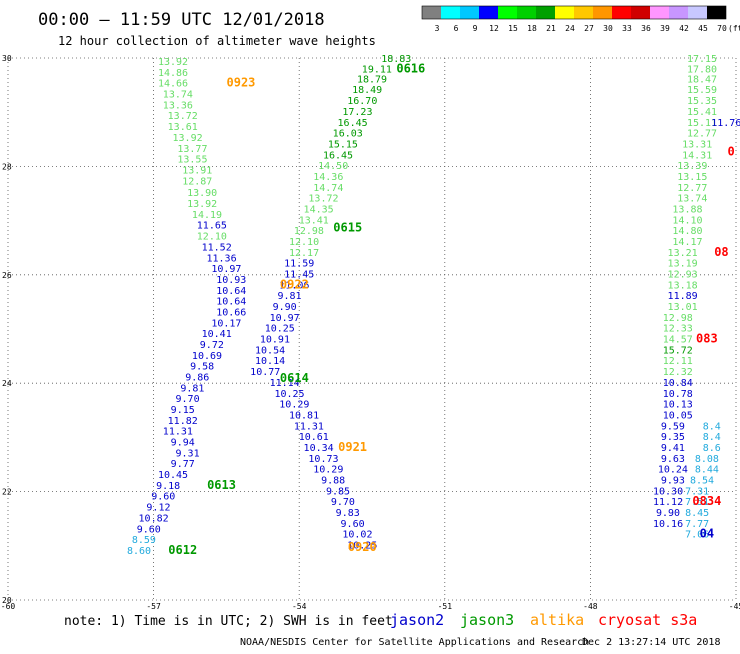 This screenshot has height=654, width=740. Describe the element at coordinates (202, 193) in the screenshot. I see `wave-height-label: 13.90` at that location.